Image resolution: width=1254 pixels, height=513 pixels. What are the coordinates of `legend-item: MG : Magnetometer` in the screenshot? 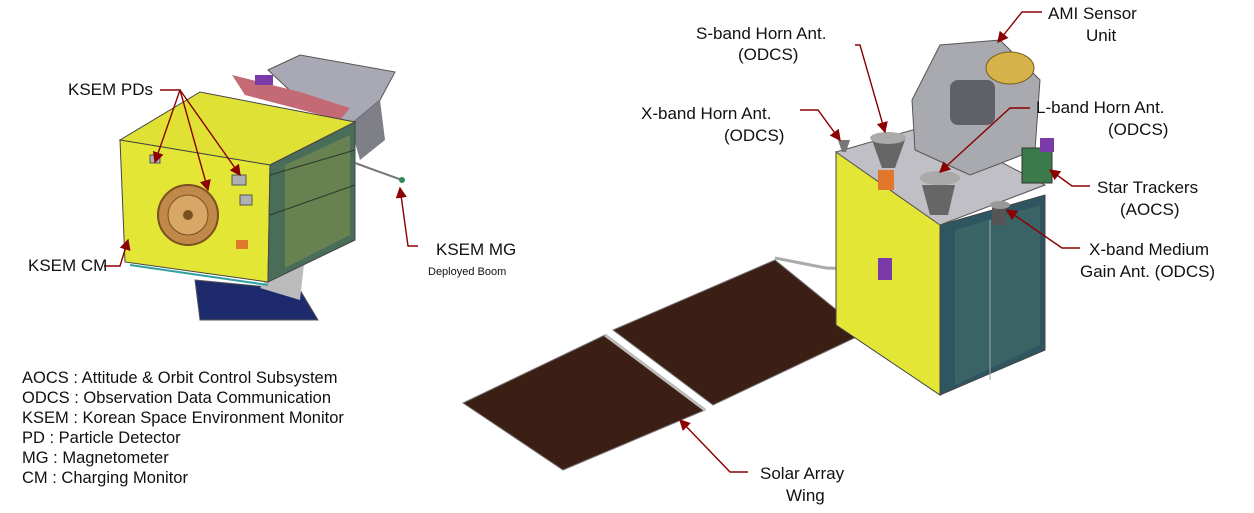 It's located at (95, 458).